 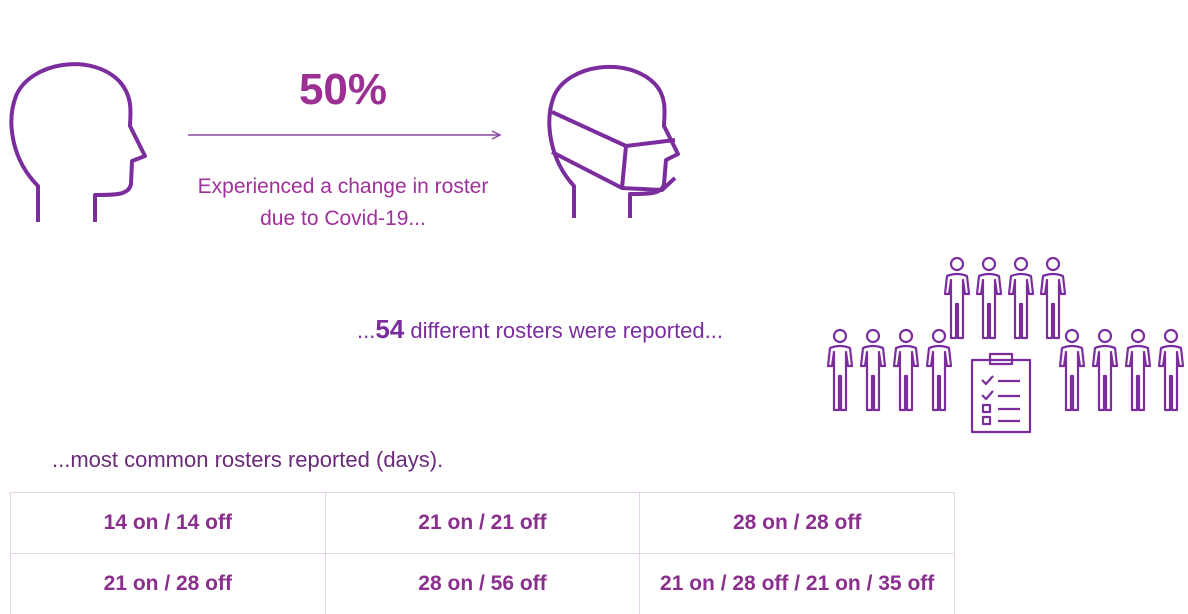 What do you see at coordinates (168, 523) in the screenshot?
I see `table-cell: 14 on / 14 off` at bounding box center [168, 523].